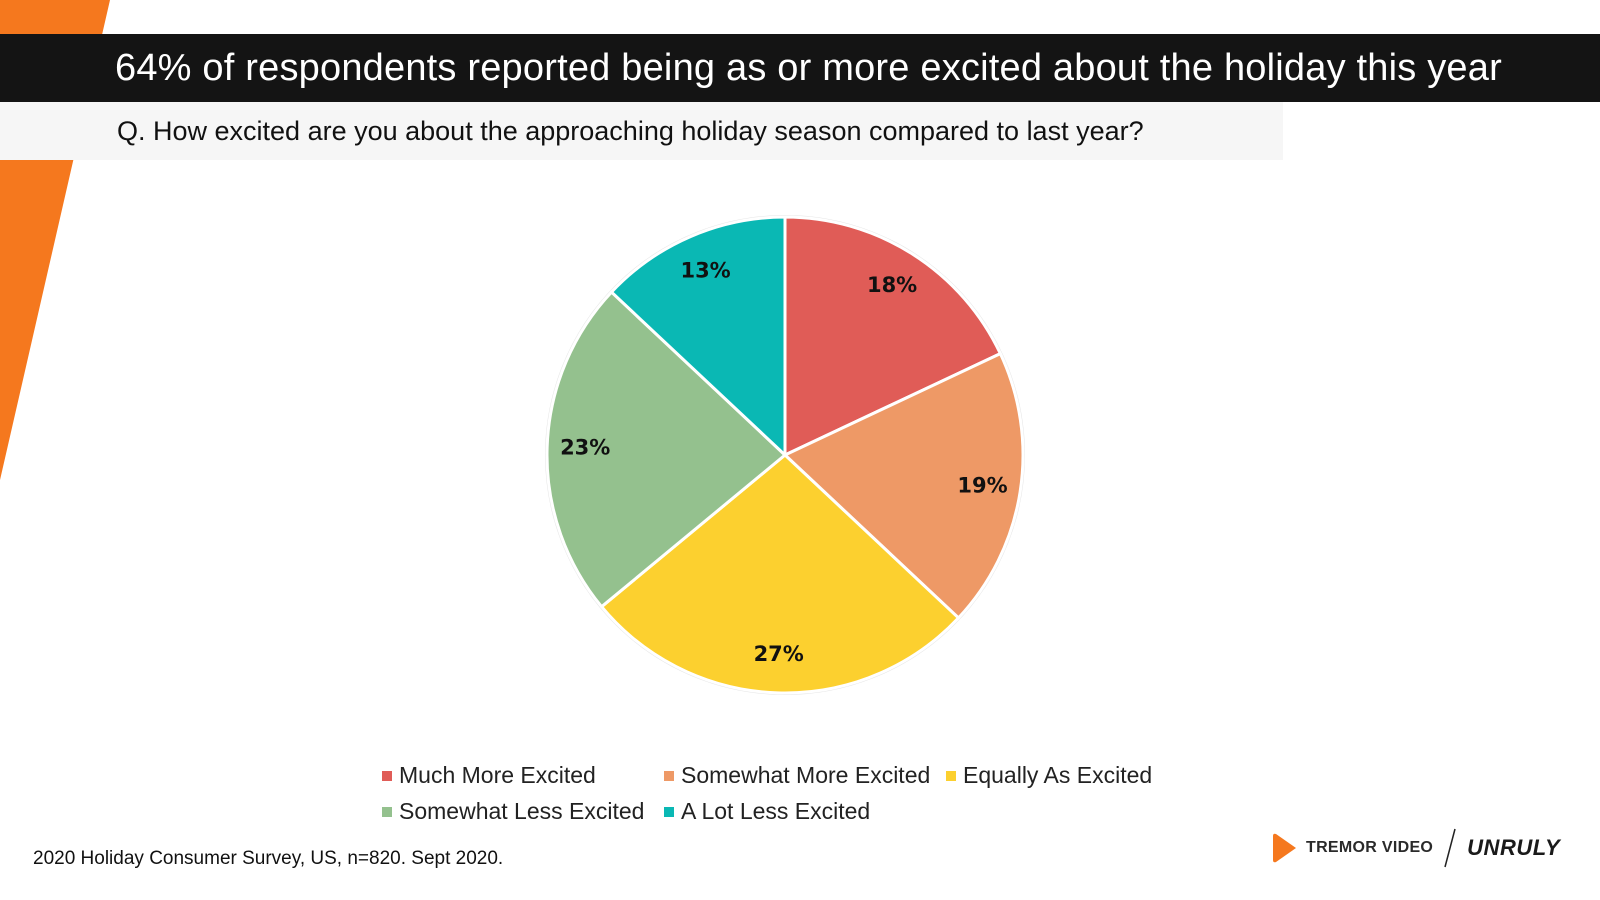 The height and width of the screenshot is (900, 1600). What do you see at coordinates (982, 485) in the screenshot?
I see `pie-slice-value-label: 19%` at bounding box center [982, 485].